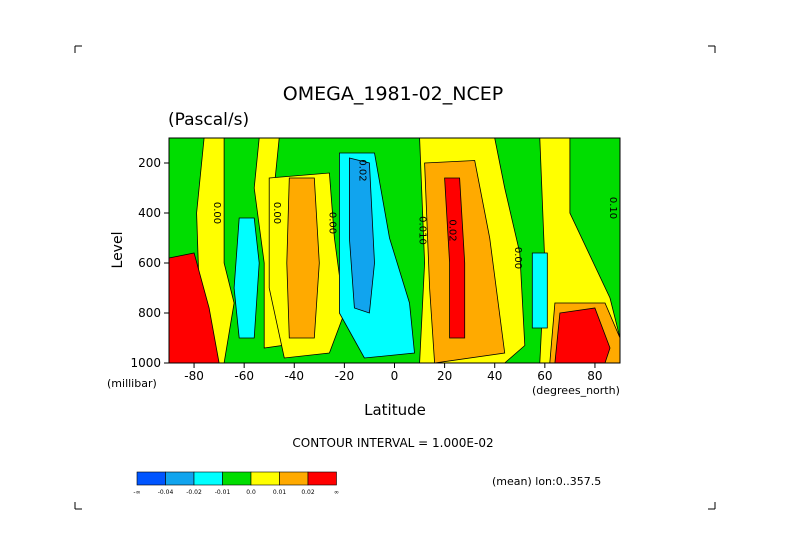  I want to click on colorbar-label: -0.01, so click(223, 492).